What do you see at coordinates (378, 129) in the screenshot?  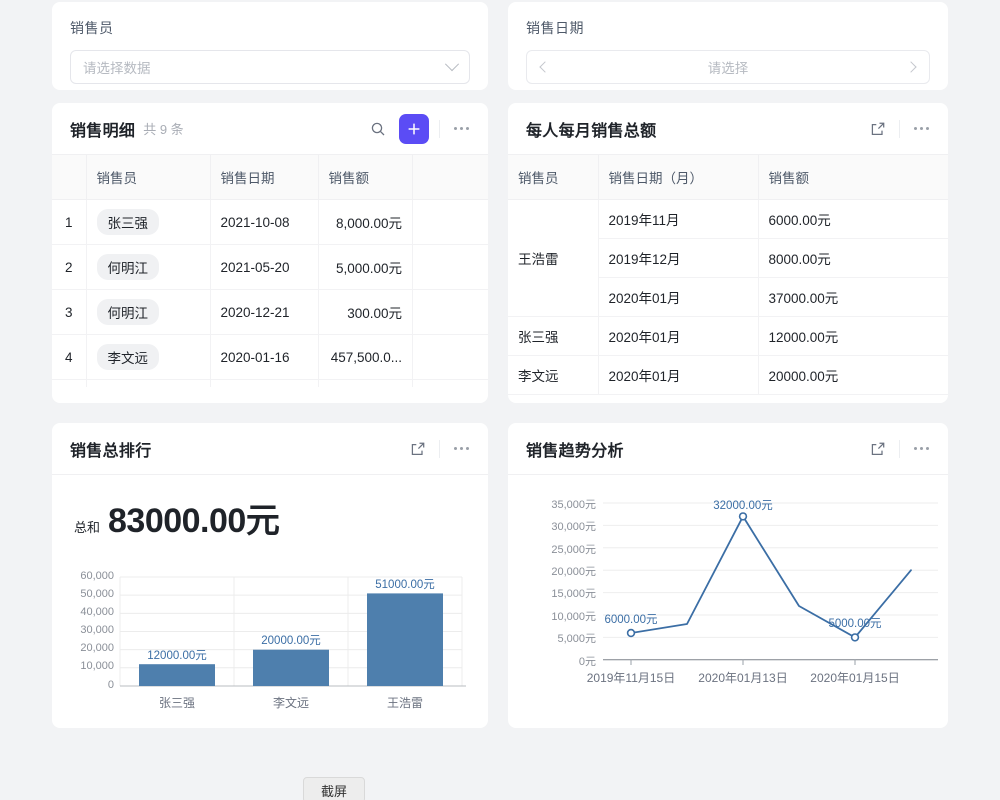 I see `search-icon` at bounding box center [378, 129].